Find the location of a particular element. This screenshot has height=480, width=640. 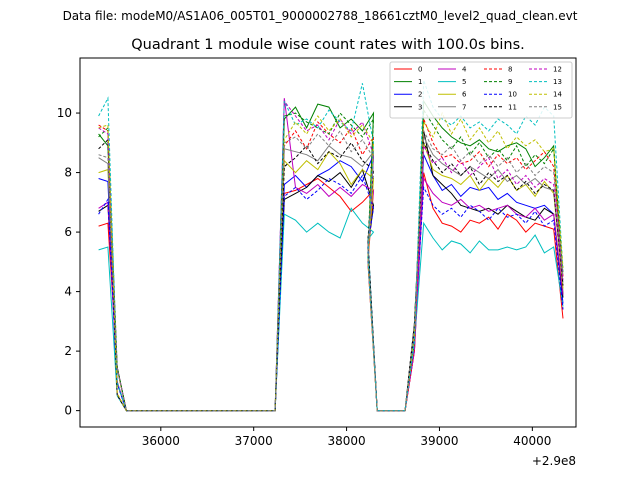

y-tick-label: 6 is located at coordinates (68, 232).